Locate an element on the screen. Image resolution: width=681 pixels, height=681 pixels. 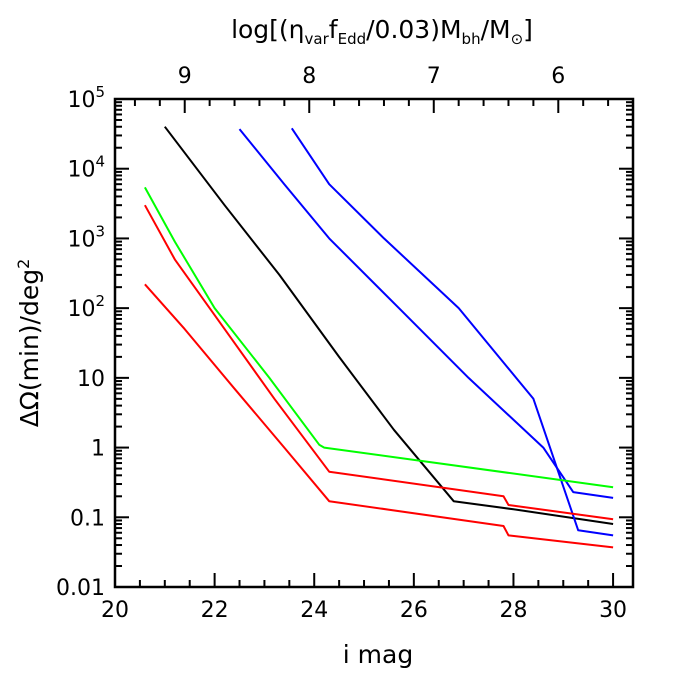
top-tick-label: 6 is located at coordinates (558, 76).